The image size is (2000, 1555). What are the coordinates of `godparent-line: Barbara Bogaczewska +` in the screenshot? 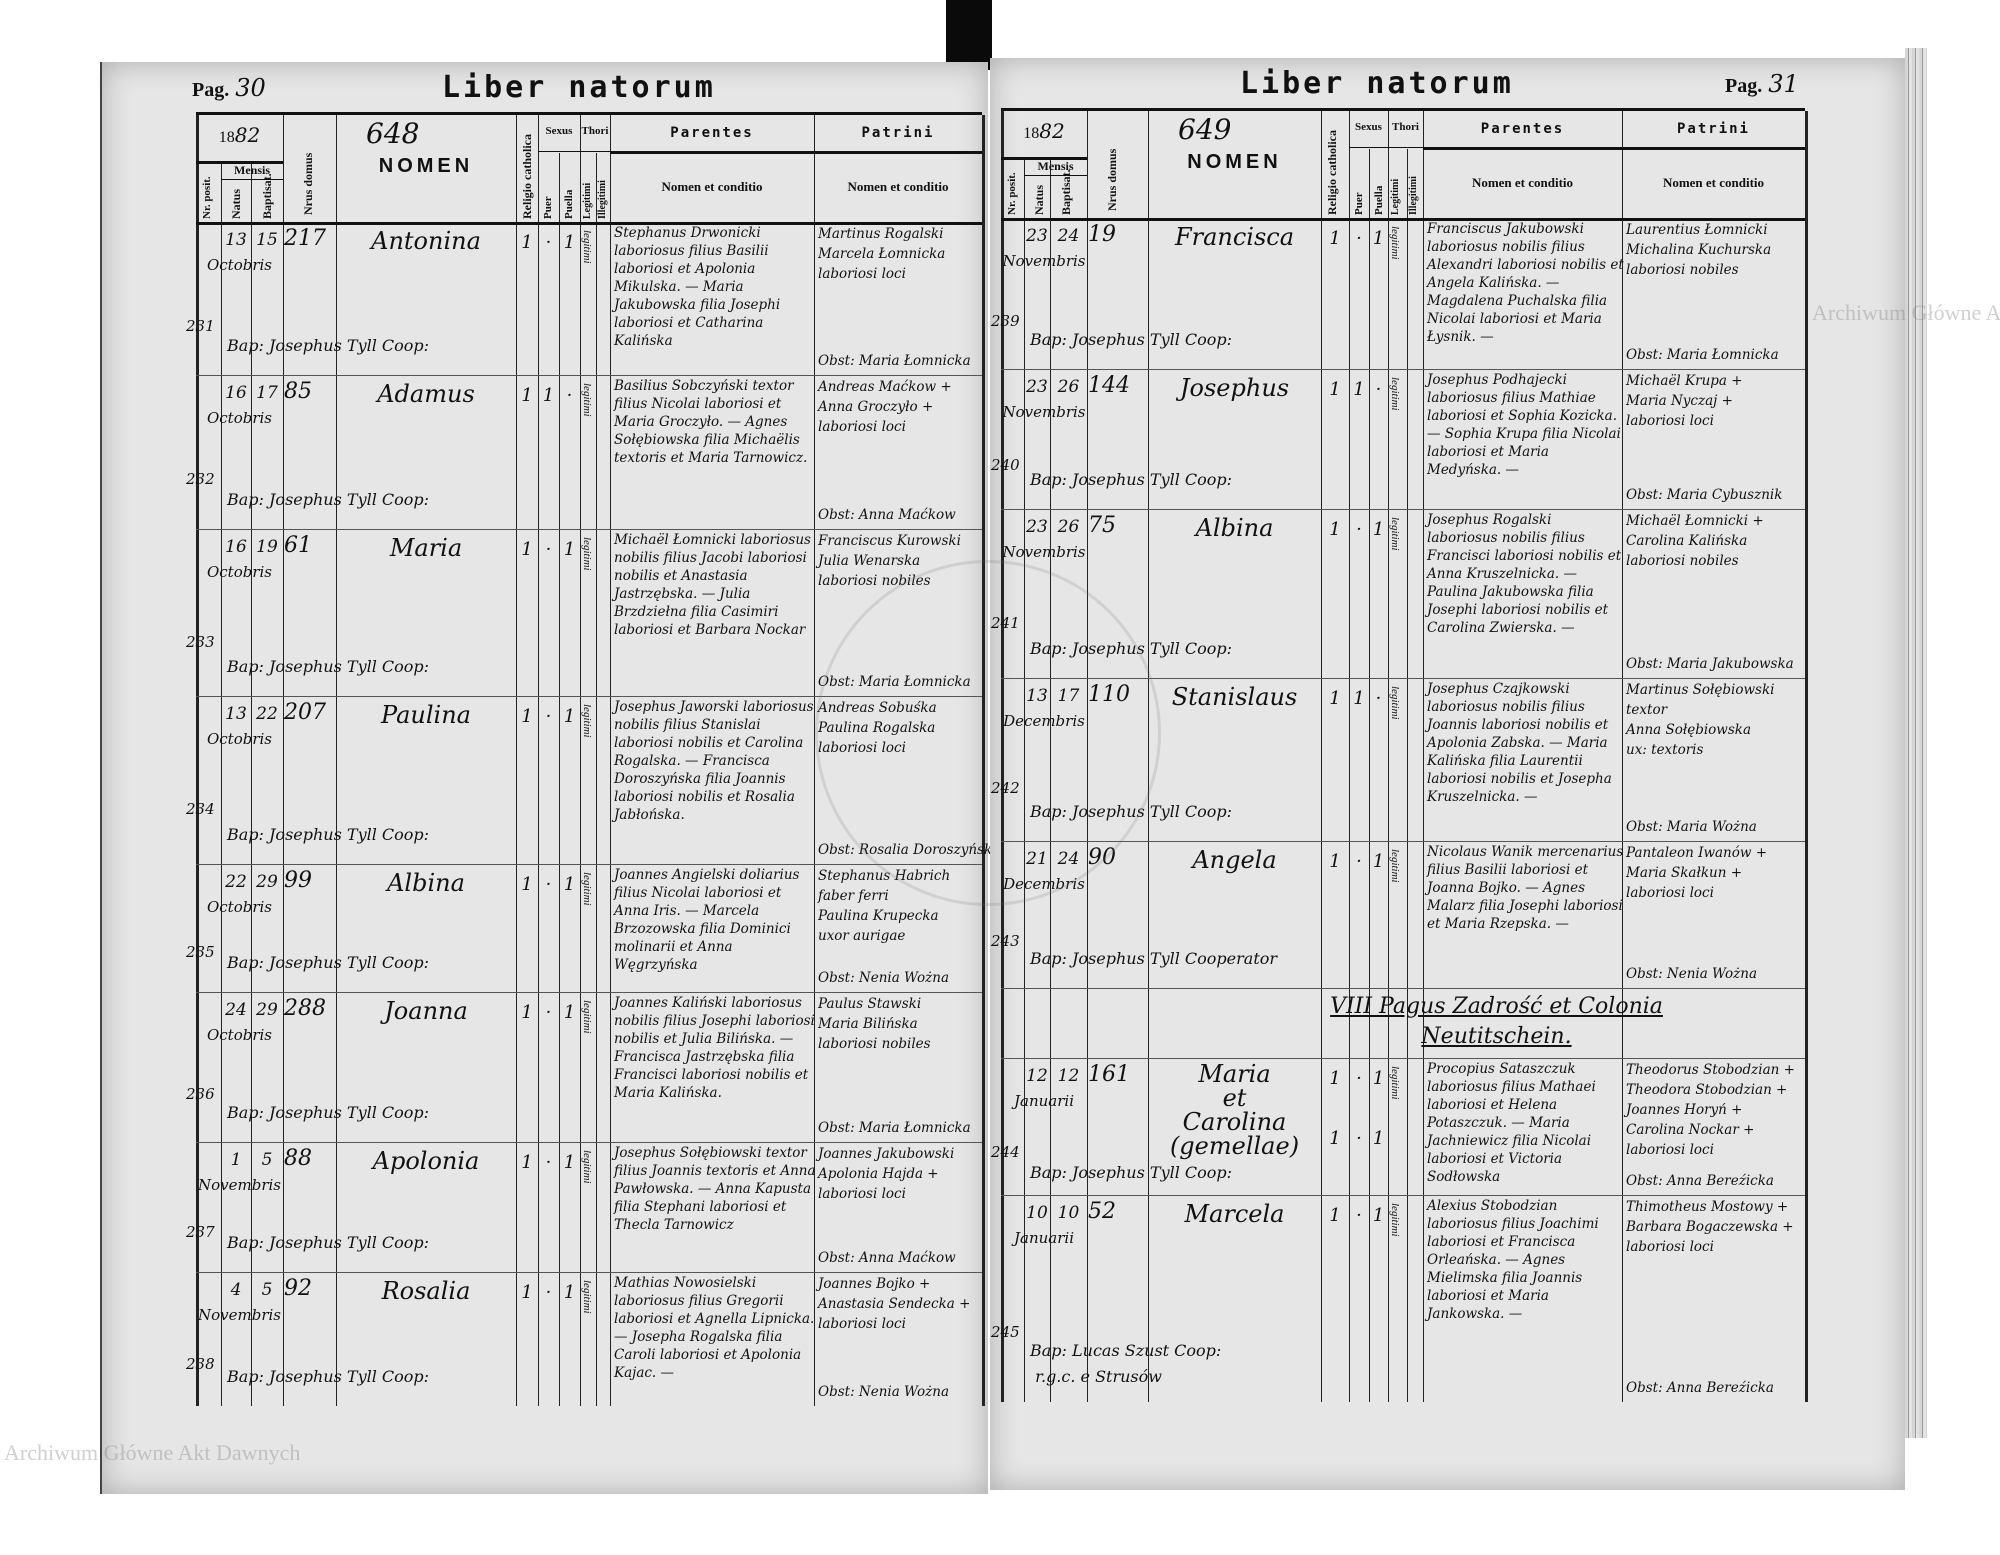 It's located at (1710, 1227).